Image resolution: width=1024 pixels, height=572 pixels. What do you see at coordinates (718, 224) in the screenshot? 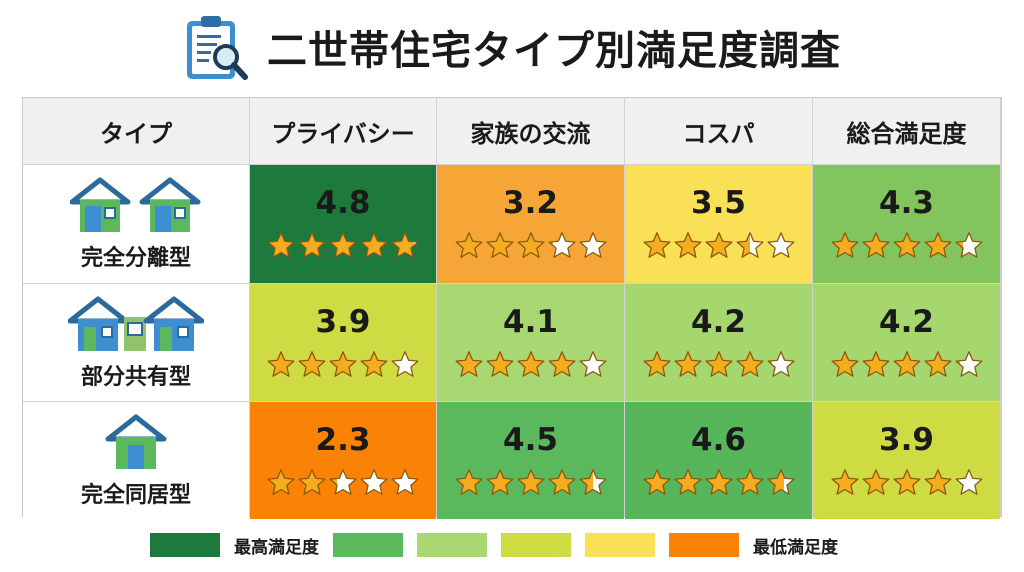
I see `value-cell: 3.5` at bounding box center [718, 224].